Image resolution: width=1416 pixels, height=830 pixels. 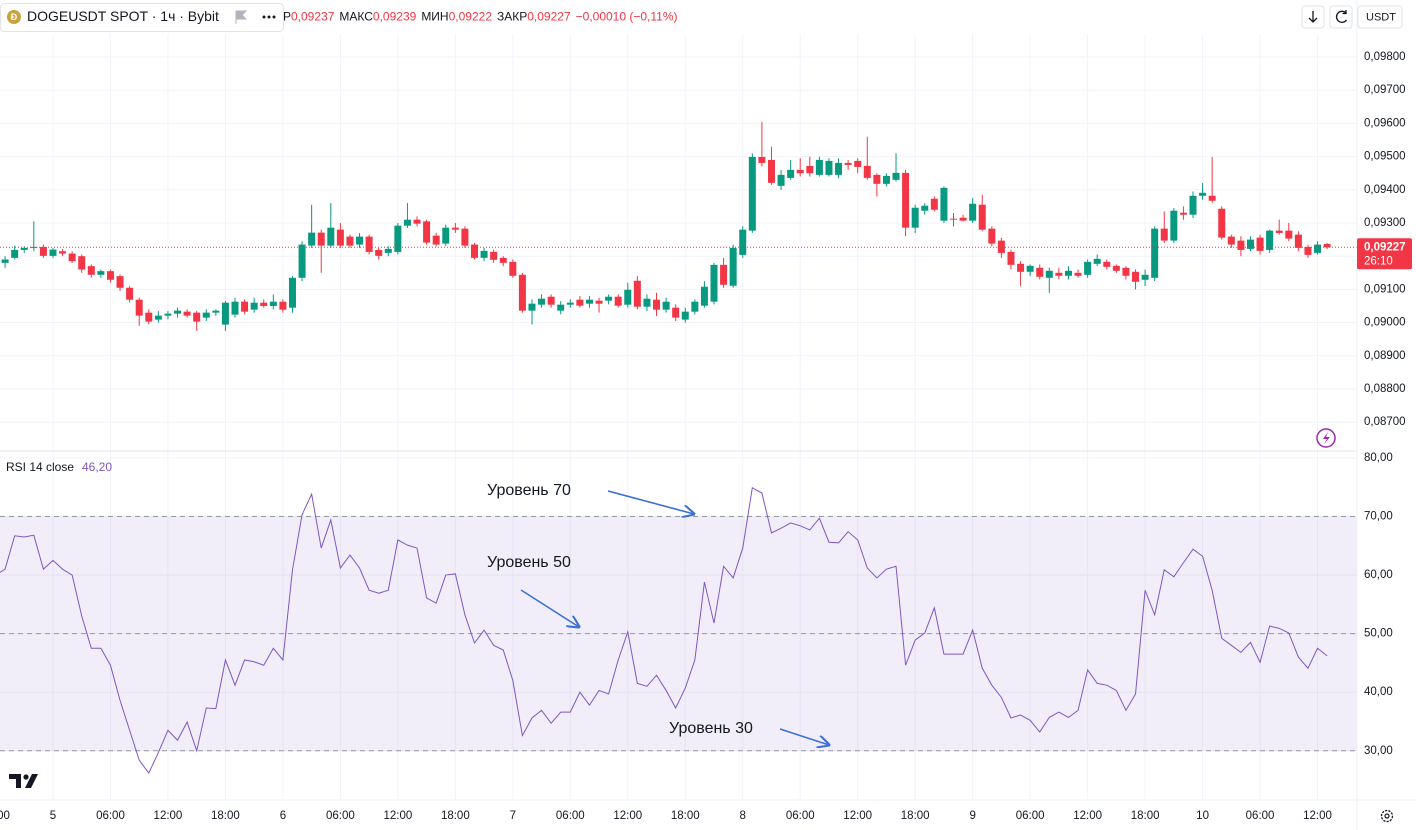 I want to click on flag-icon, so click(x=241, y=17).